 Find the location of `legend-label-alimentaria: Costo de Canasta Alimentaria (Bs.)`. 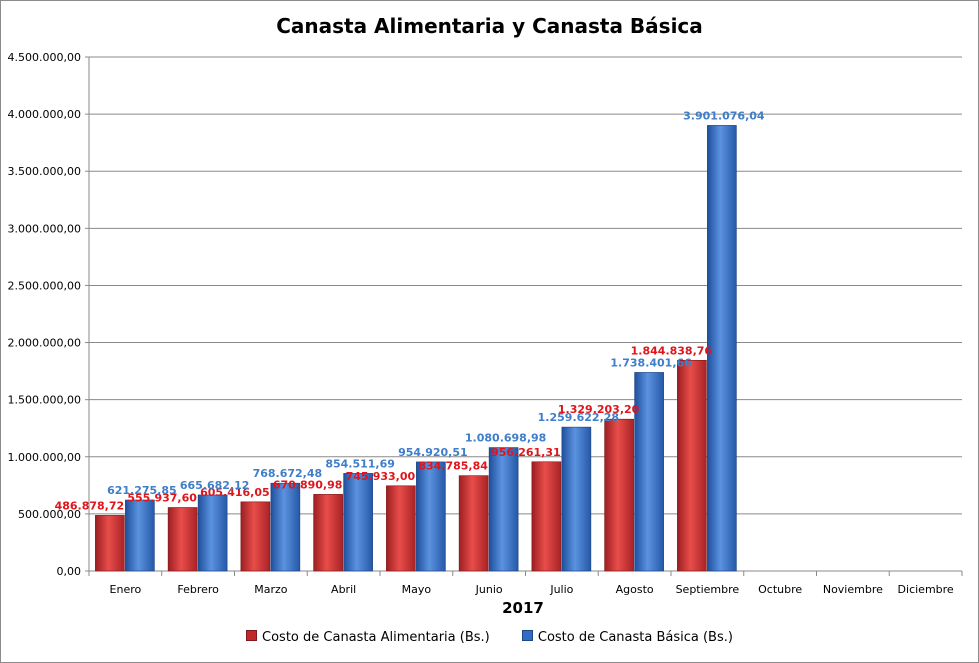

legend-label-alimentaria: Costo de Canasta Alimentaria (Bs.) is located at coordinates (376, 637).